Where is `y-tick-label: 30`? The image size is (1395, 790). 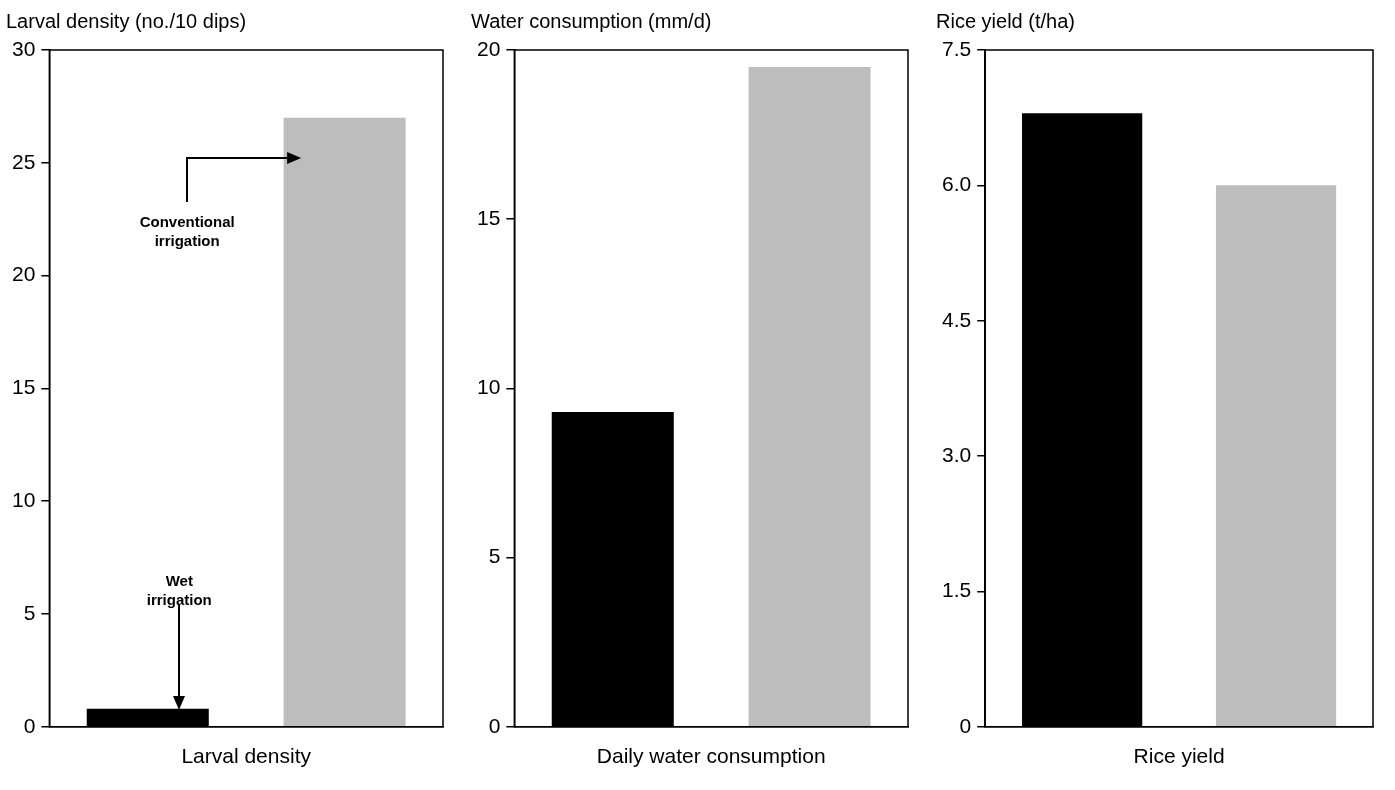 y-tick-label: 30 is located at coordinates (24, 48).